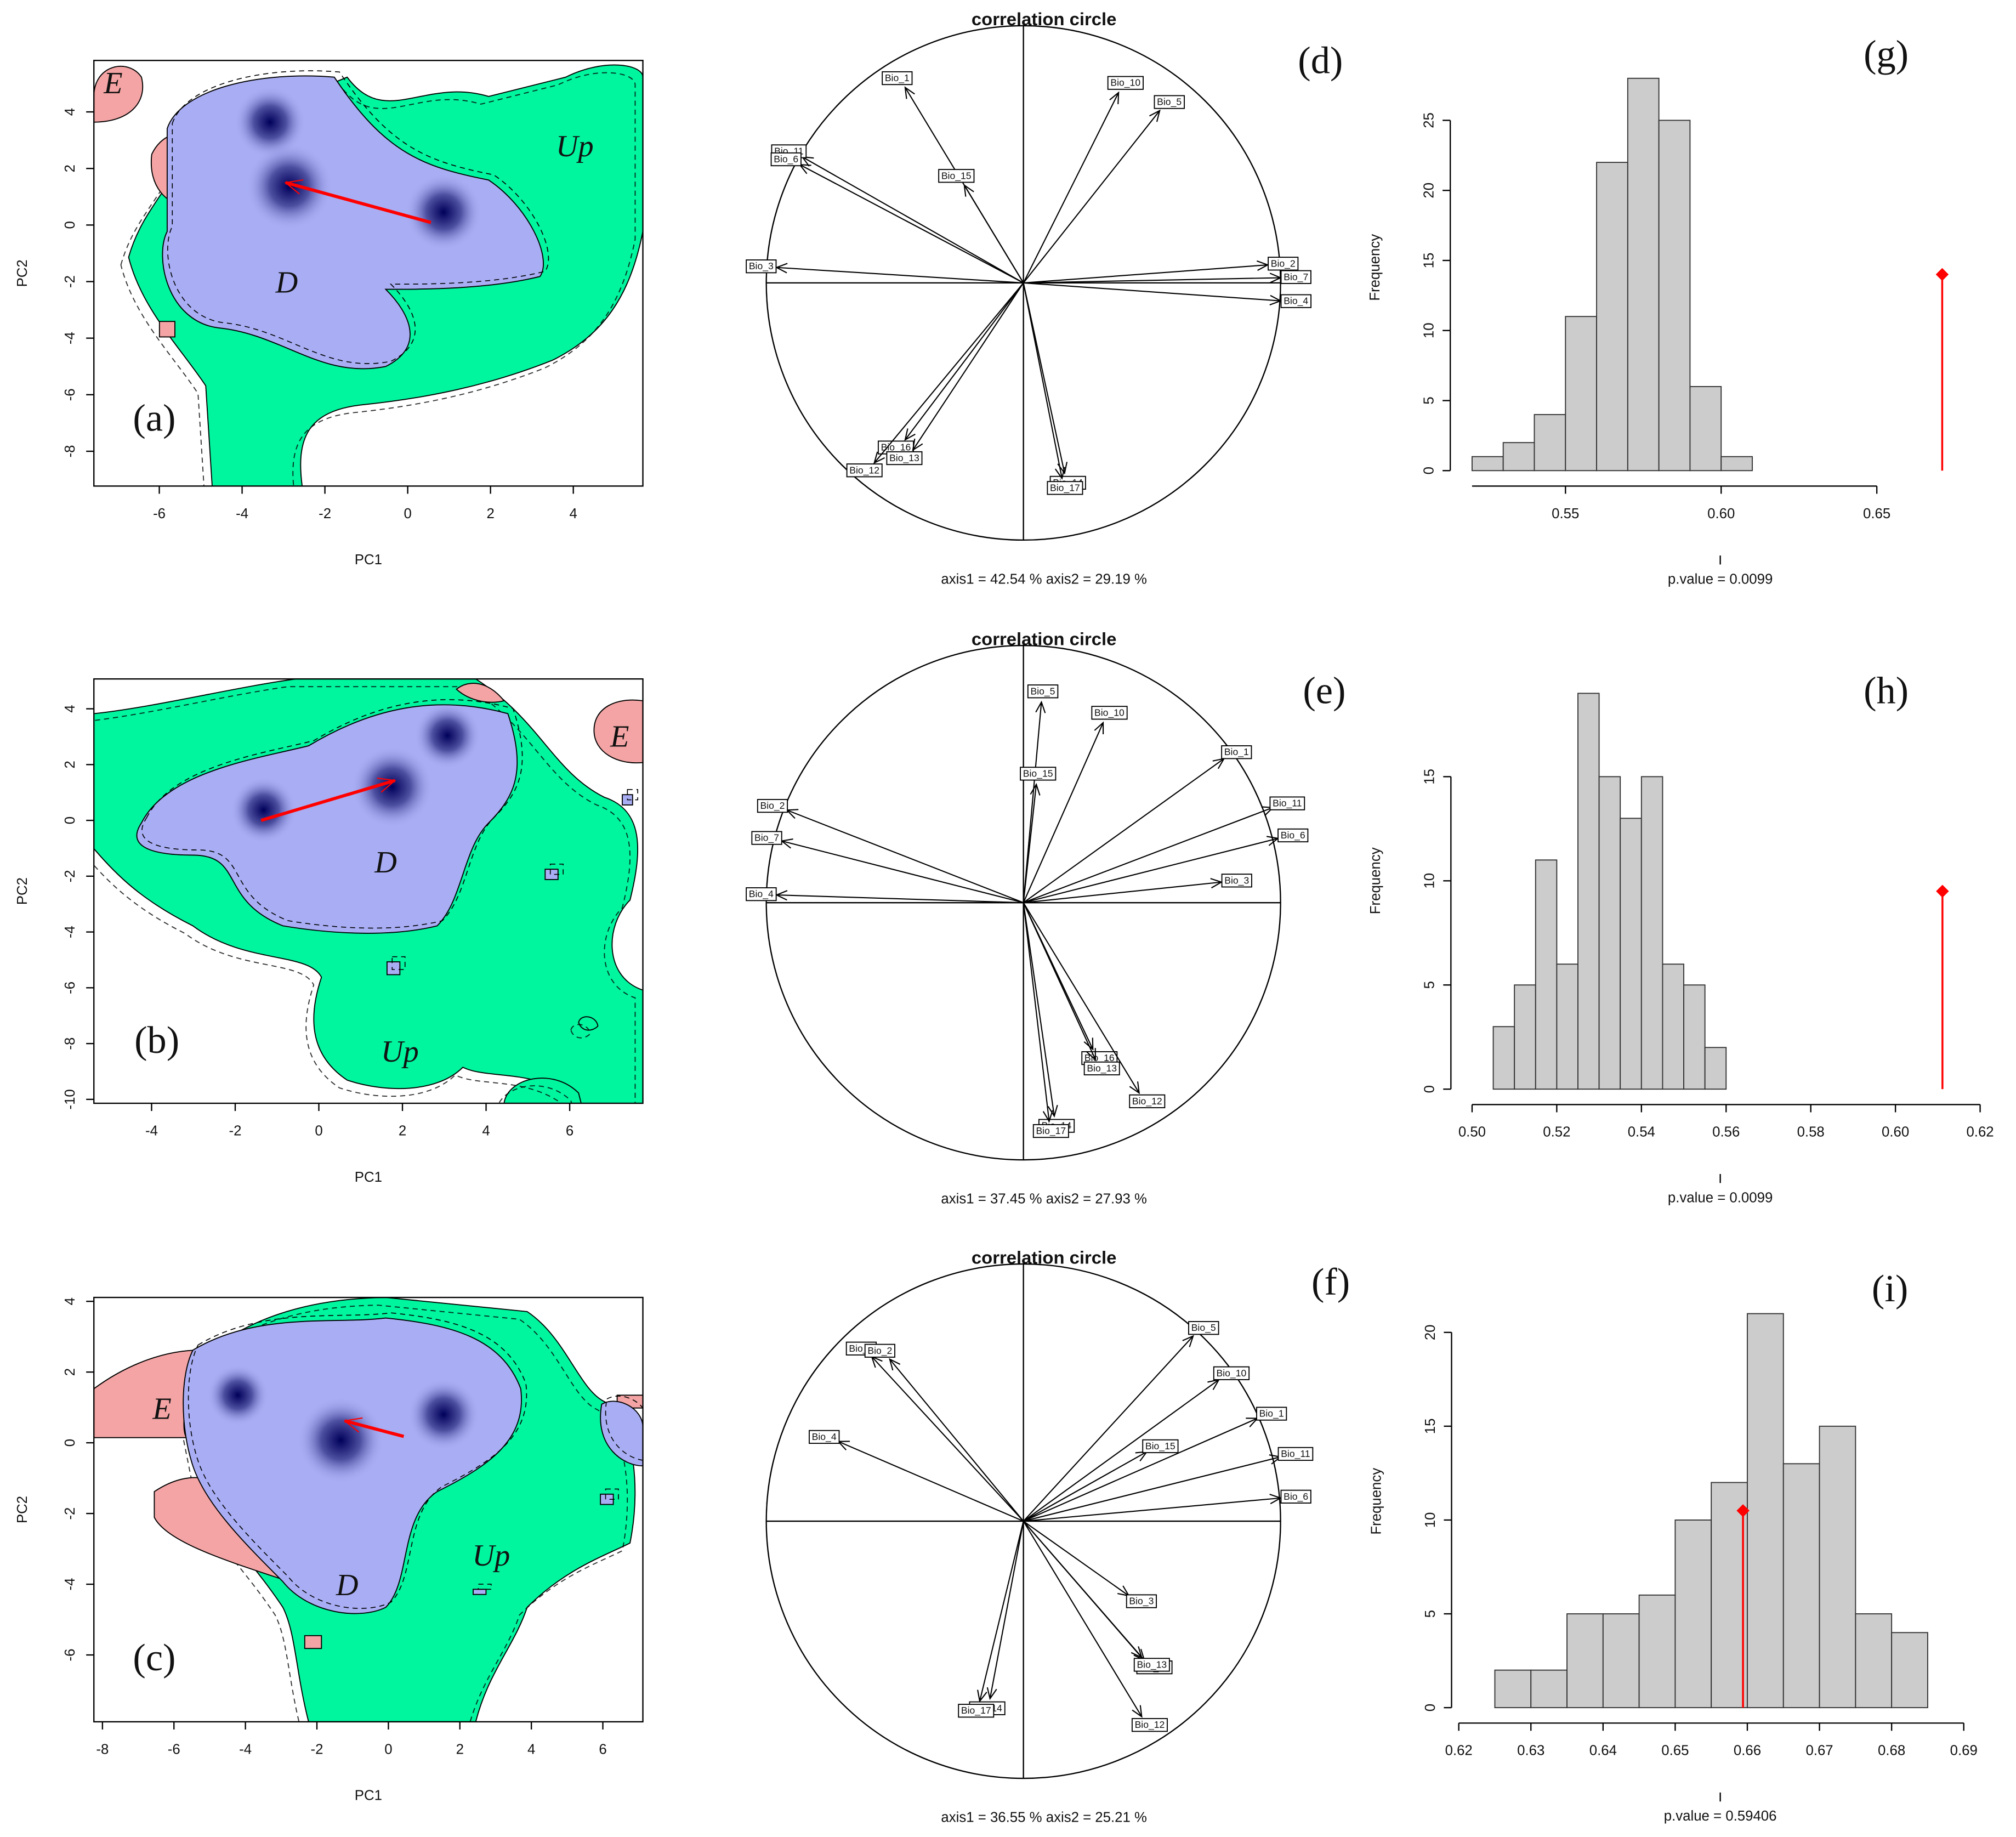  What do you see at coordinates (588, 1024) in the screenshot?
I see `niche-area-unfilling` at bounding box center [588, 1024].